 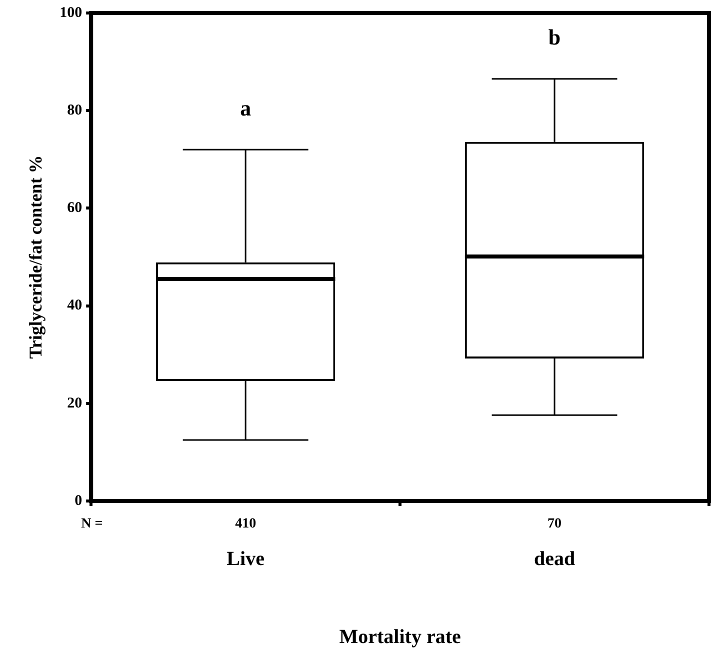 I want to click on y-tick-label: 20, so click(x=74, y=403).